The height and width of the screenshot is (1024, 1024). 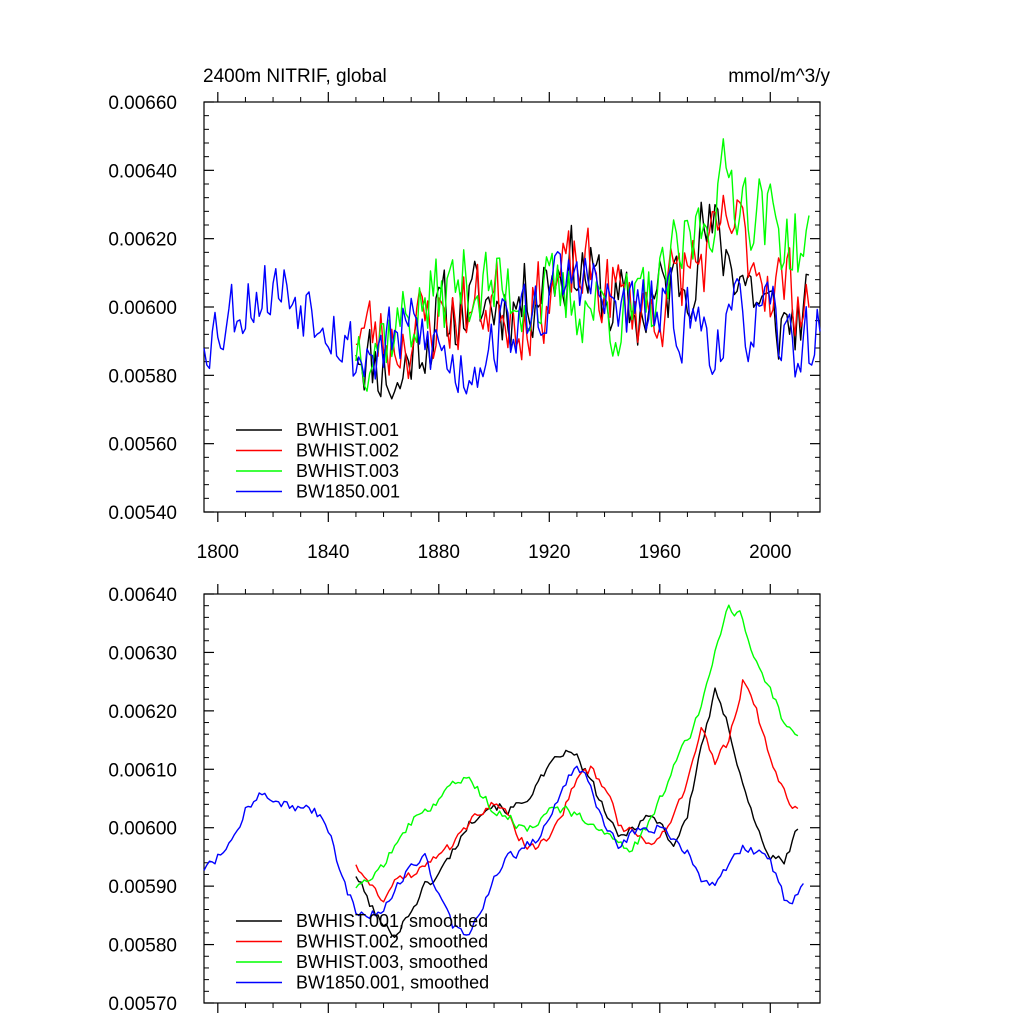 I want to click on x-tick-label: 2000, so click(x=770, y=552).